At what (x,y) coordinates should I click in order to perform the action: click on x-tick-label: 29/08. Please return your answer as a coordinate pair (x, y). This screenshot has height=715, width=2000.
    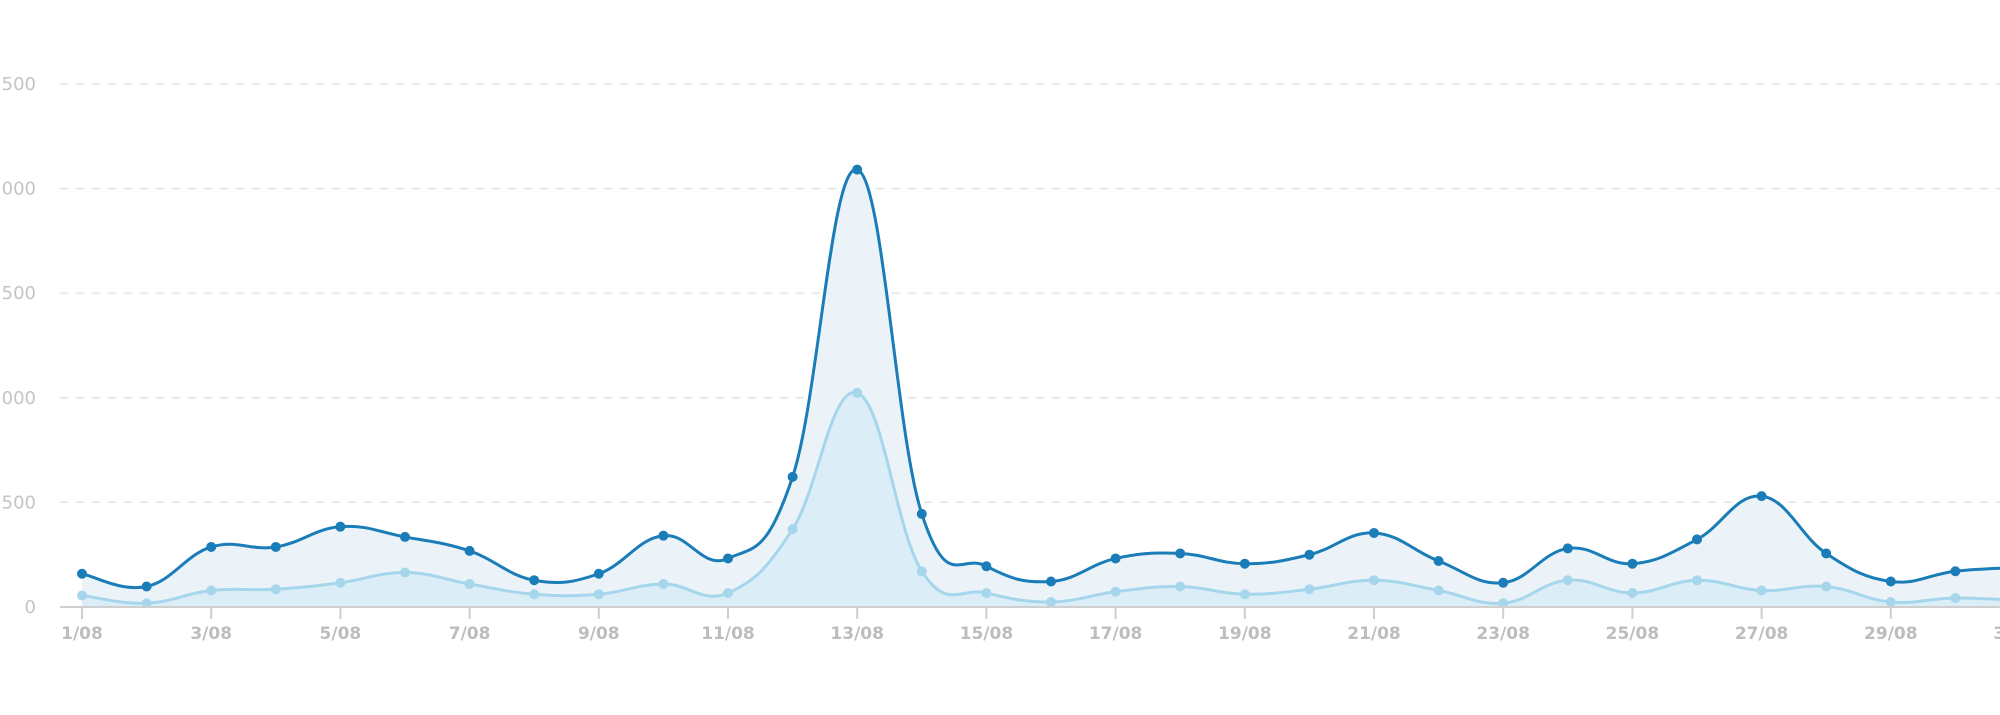
    Looking at the image, I should click on (1891, 634).